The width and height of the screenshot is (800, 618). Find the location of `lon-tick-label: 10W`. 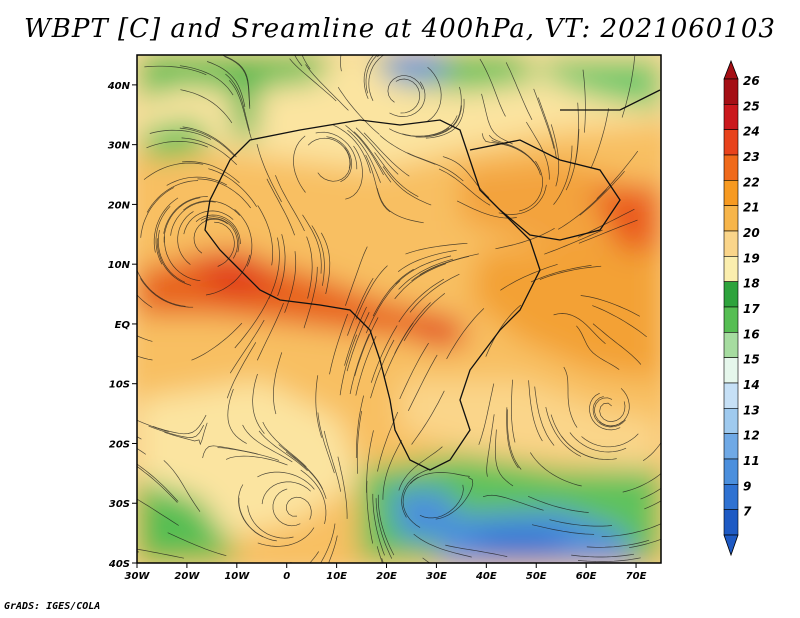

lon-tick-label: 10W is located at coordinates (237, 576).